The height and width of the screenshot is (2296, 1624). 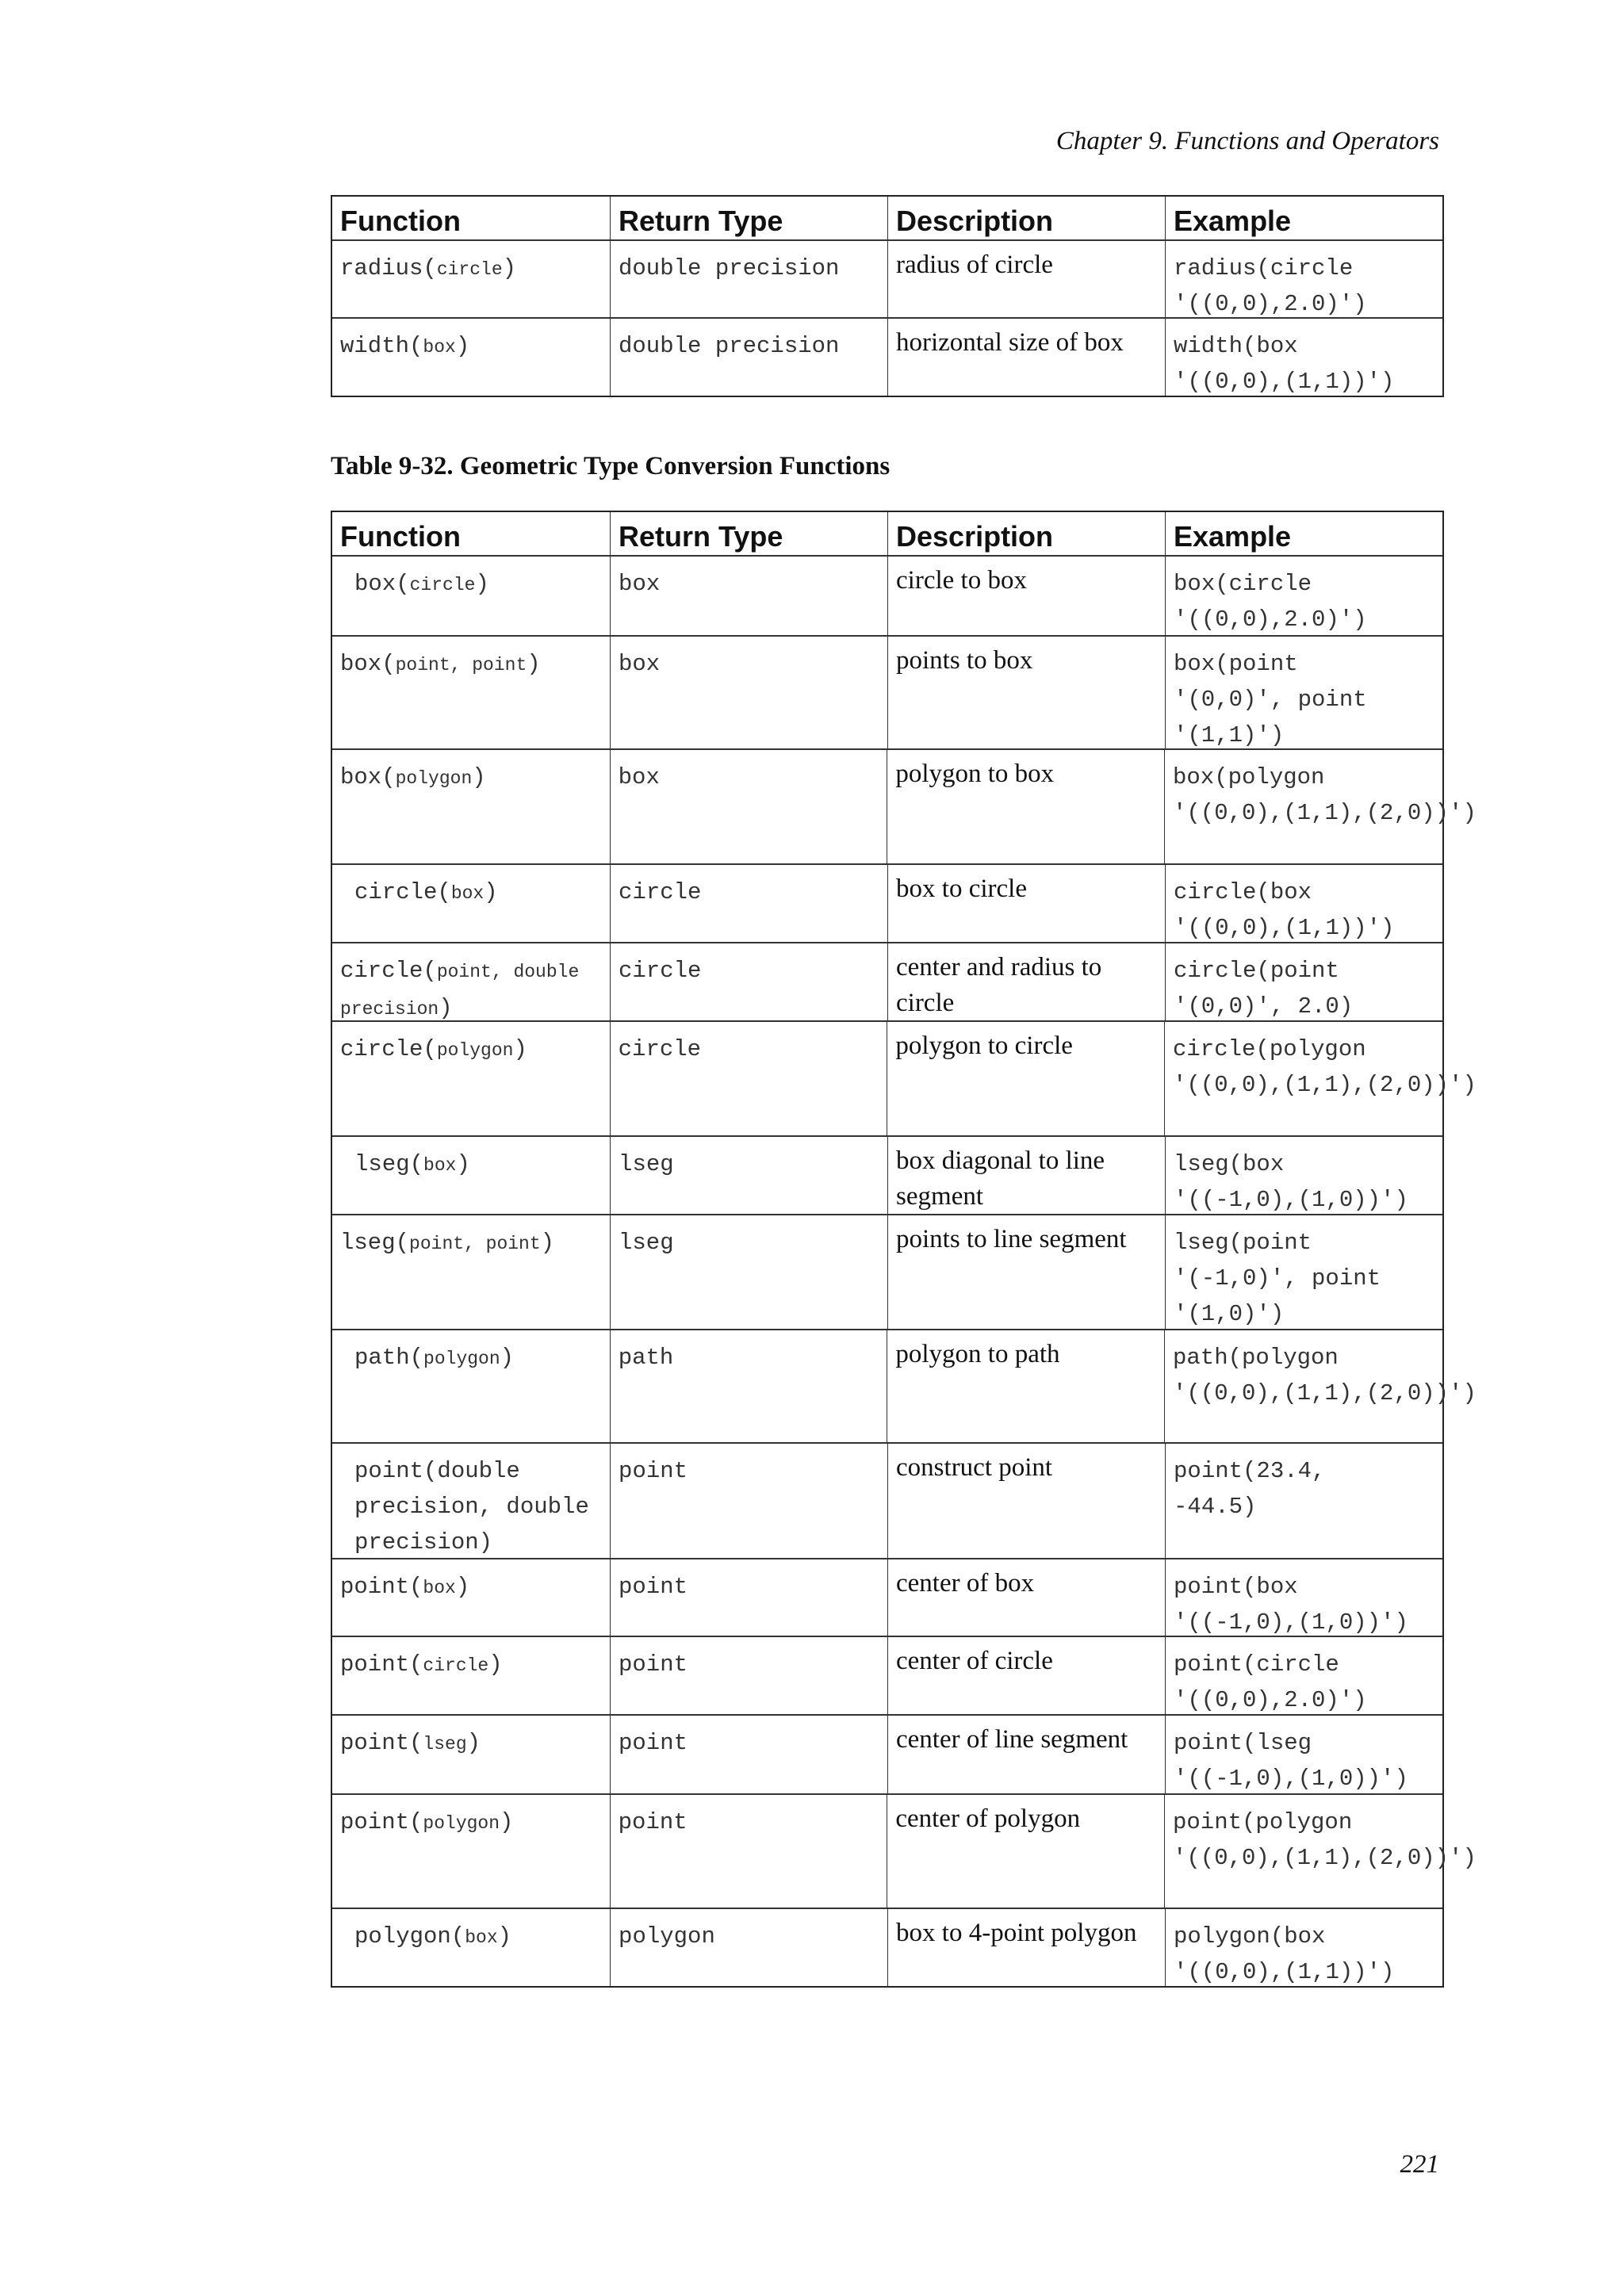 I want to click on example-cell: lseg(box '((-1,0),(1,0))'), so click(x=1303, y=1176).